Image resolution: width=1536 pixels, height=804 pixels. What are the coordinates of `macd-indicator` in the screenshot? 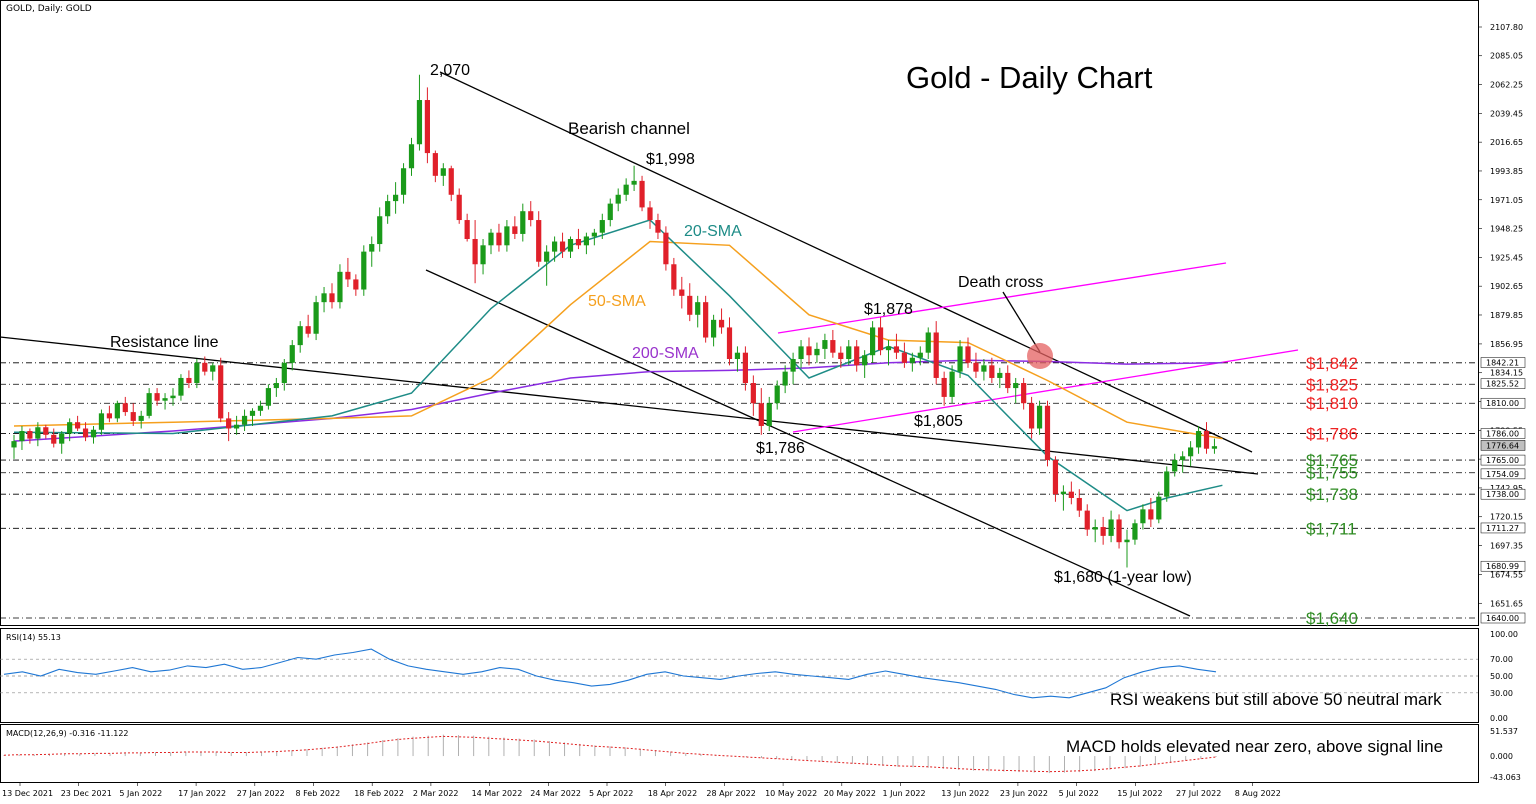 It's located at (610, 754).